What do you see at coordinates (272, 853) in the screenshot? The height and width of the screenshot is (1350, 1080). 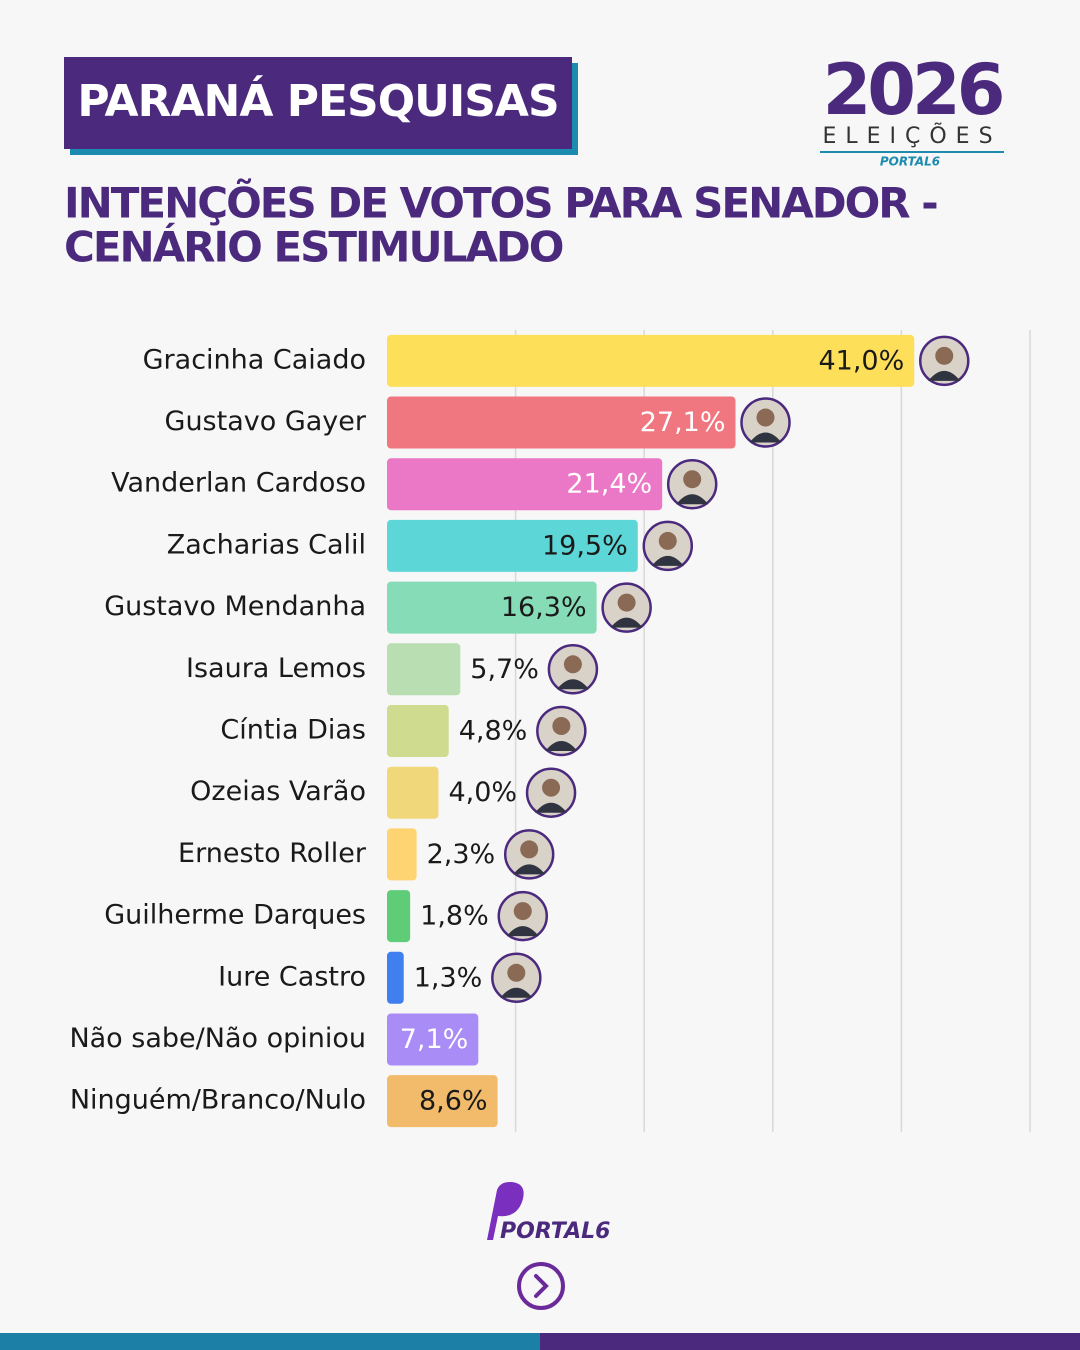 I see `category-label: Ernesto Roller` at bounding box center [272, 853].